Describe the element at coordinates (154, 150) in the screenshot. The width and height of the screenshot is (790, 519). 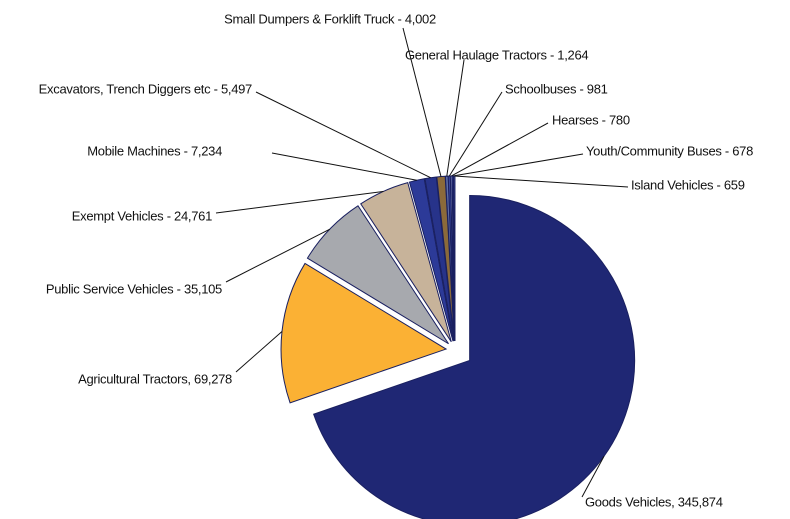
I see `slice-label: Mobile Machines - 7,234` at that location.